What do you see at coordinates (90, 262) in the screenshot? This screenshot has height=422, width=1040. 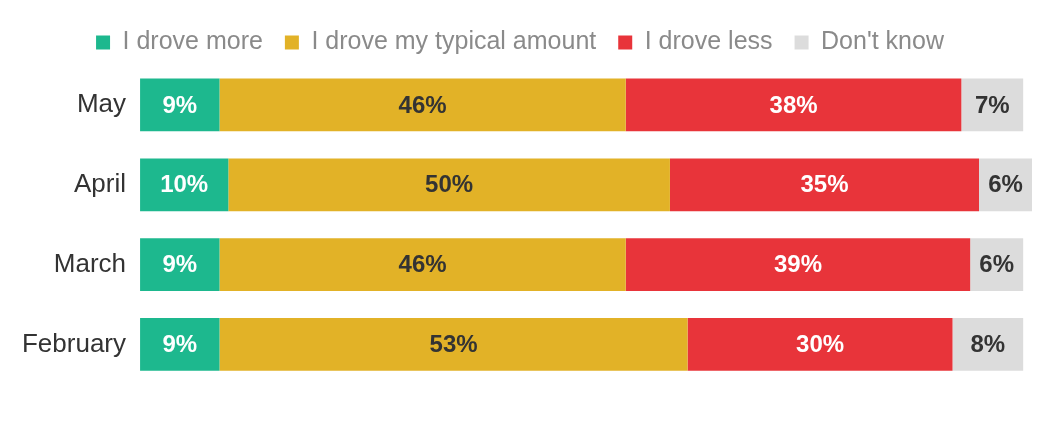 I see `y-tick-label: March` at bounding box center [90, 262].